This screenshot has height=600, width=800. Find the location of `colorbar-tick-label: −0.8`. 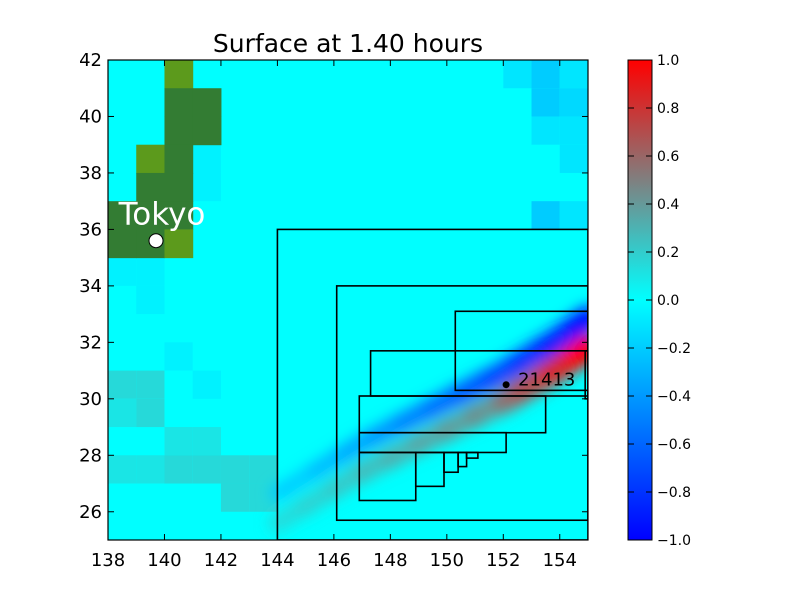

colorbar-tick-label: −0.8 is located at coordinates (674, 493).